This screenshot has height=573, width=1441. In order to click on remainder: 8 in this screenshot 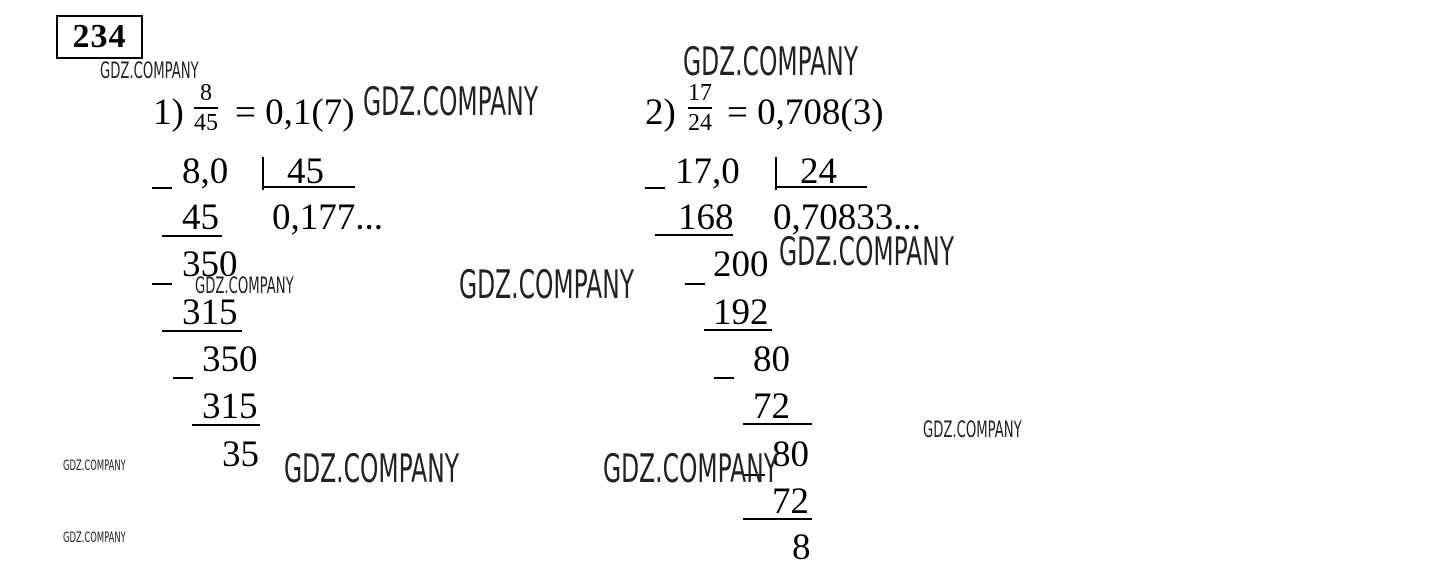, I will do `click(801, 547)`.